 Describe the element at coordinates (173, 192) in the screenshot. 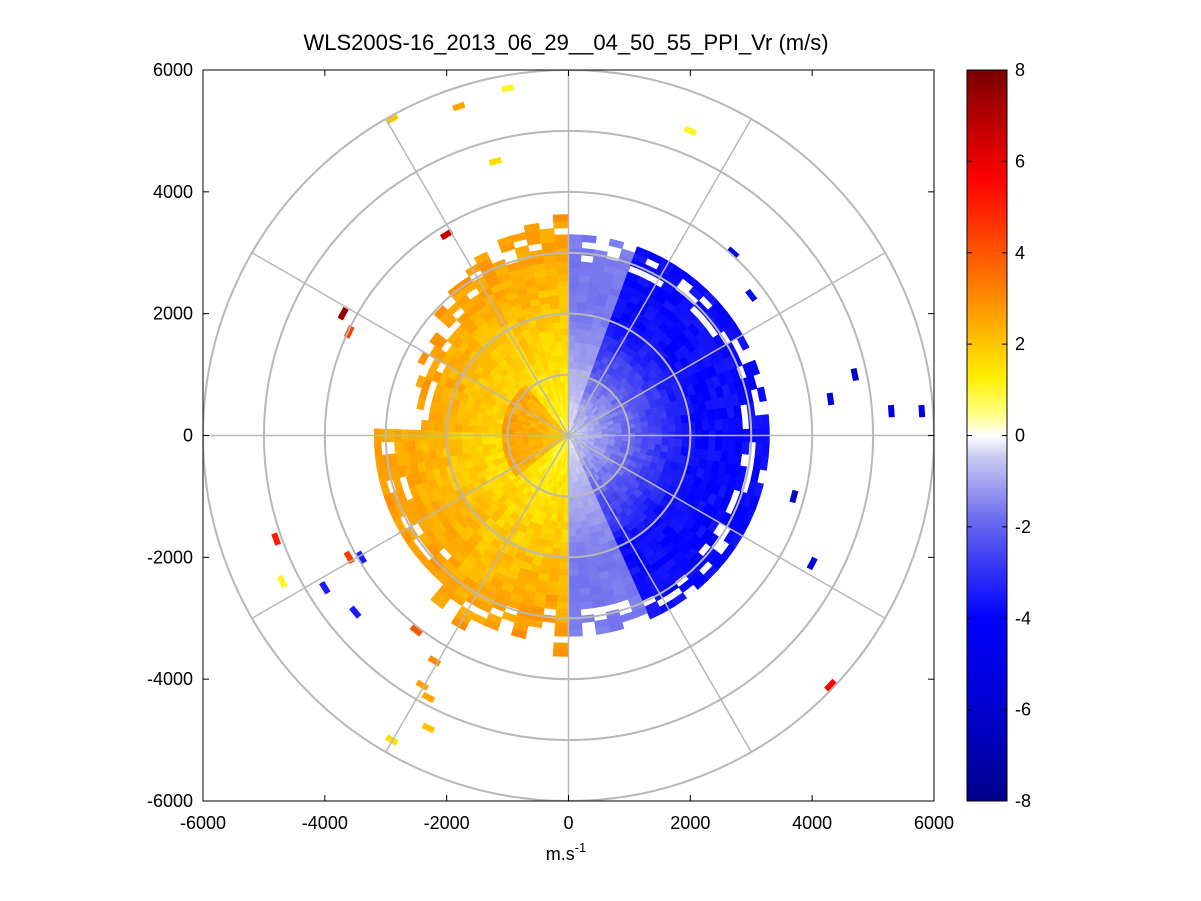

I see `y-tick-label: 4000` at that location.